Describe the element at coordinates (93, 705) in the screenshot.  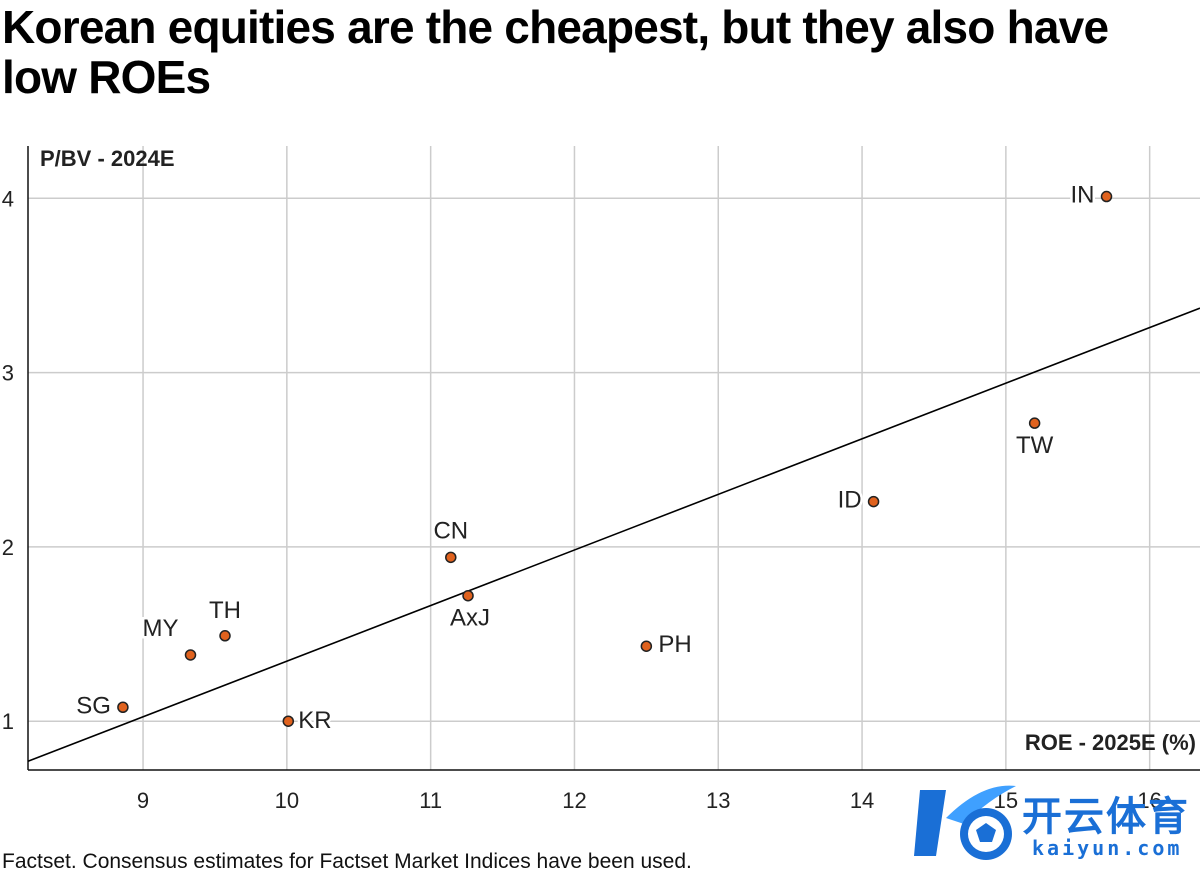
I see `point-label-sg: SG` at that location.